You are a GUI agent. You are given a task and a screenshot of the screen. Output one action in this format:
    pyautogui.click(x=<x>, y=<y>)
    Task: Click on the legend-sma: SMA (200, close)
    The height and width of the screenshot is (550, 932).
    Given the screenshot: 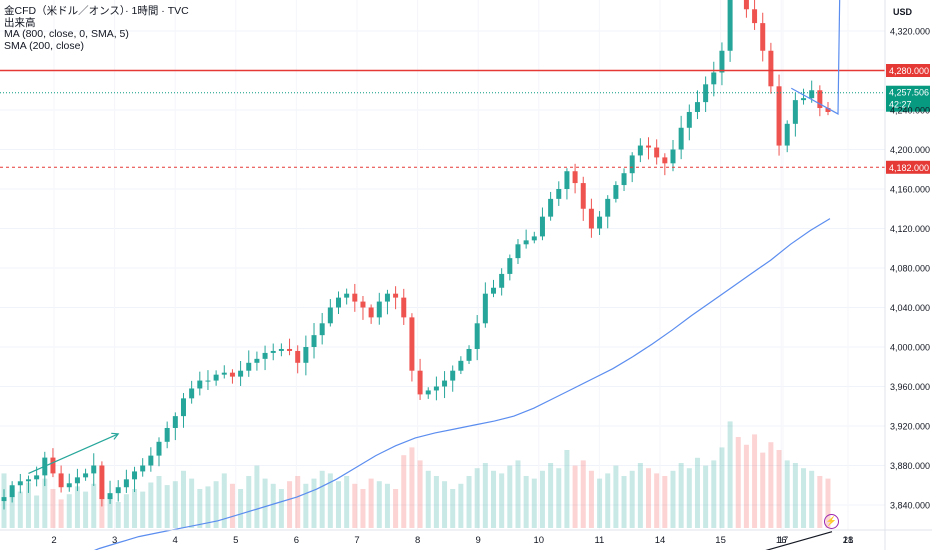 What is the action you would take?
    pyautogui.click(x=44, y=45)
    